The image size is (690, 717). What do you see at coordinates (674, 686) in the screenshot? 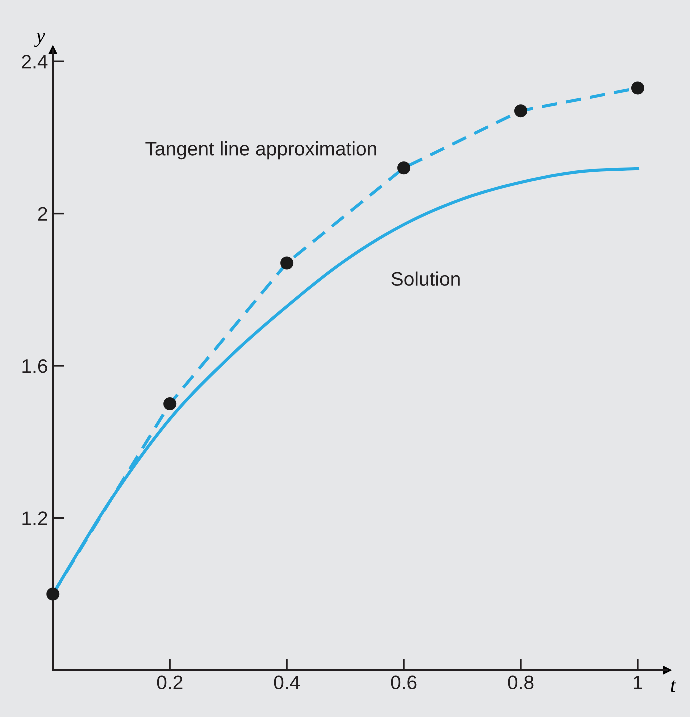
I see `x-axis-title: t` at bounding box center [674, 686].